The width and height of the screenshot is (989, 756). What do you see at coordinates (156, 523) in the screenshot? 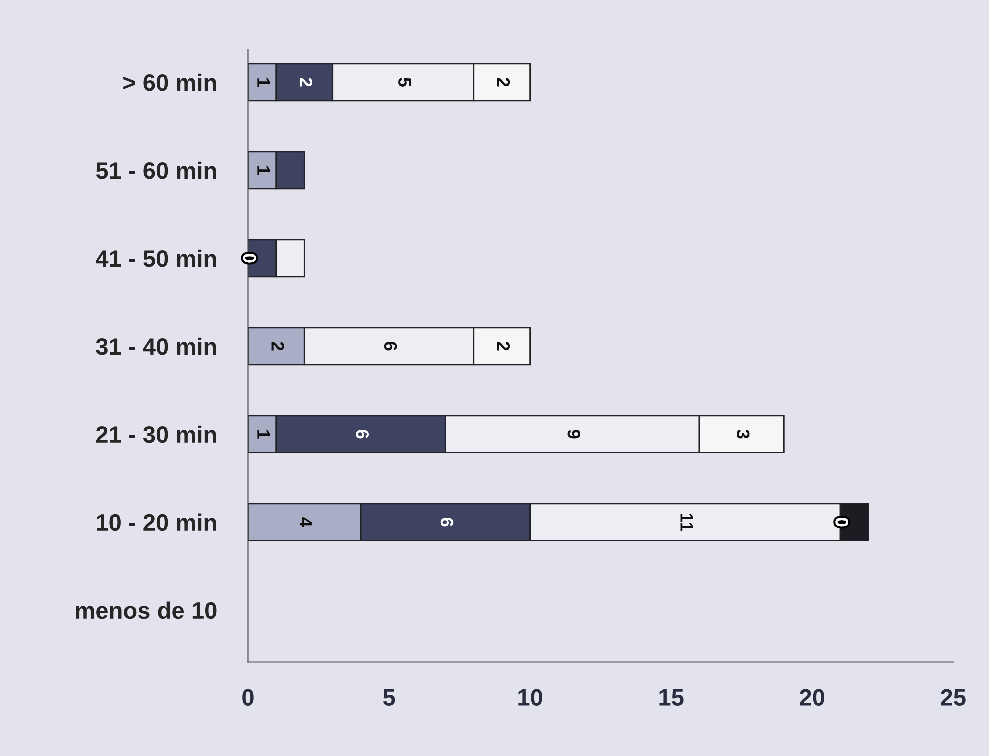
I see `y-tick-label: 10 - 20 min` at bounding box center [156, 523].